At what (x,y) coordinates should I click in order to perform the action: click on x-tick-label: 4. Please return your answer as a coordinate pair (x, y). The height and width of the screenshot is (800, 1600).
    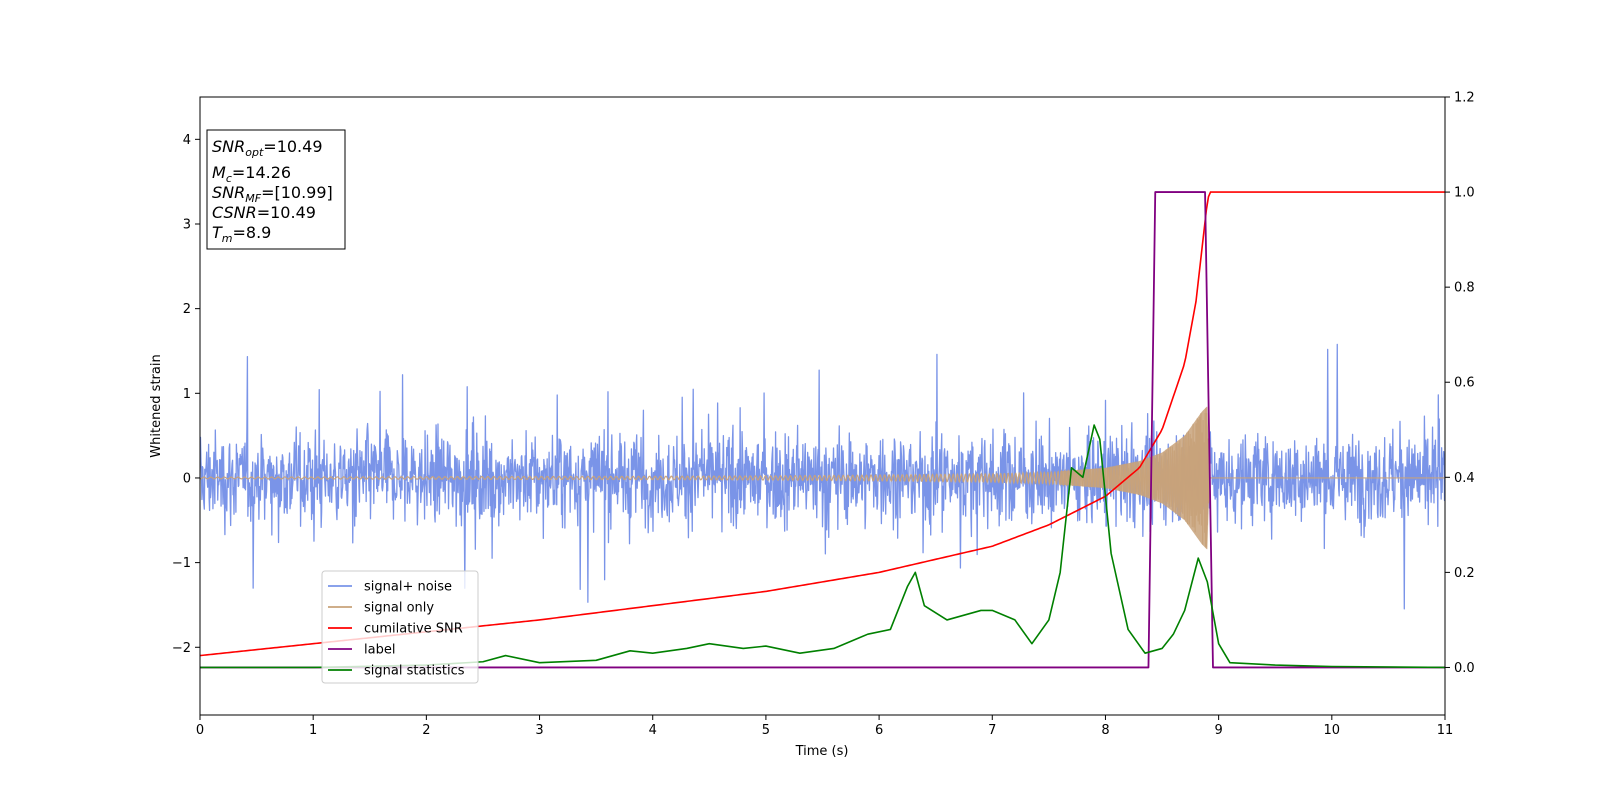
    Looking at the image, I should click on (653, 730).